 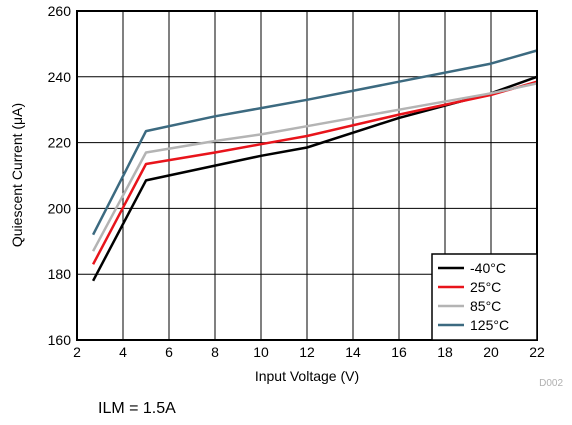 What do you see at coordinates (445, 352) in the screenshot?
I see `x-tick-label: 18` at bounding box center [445, 352].